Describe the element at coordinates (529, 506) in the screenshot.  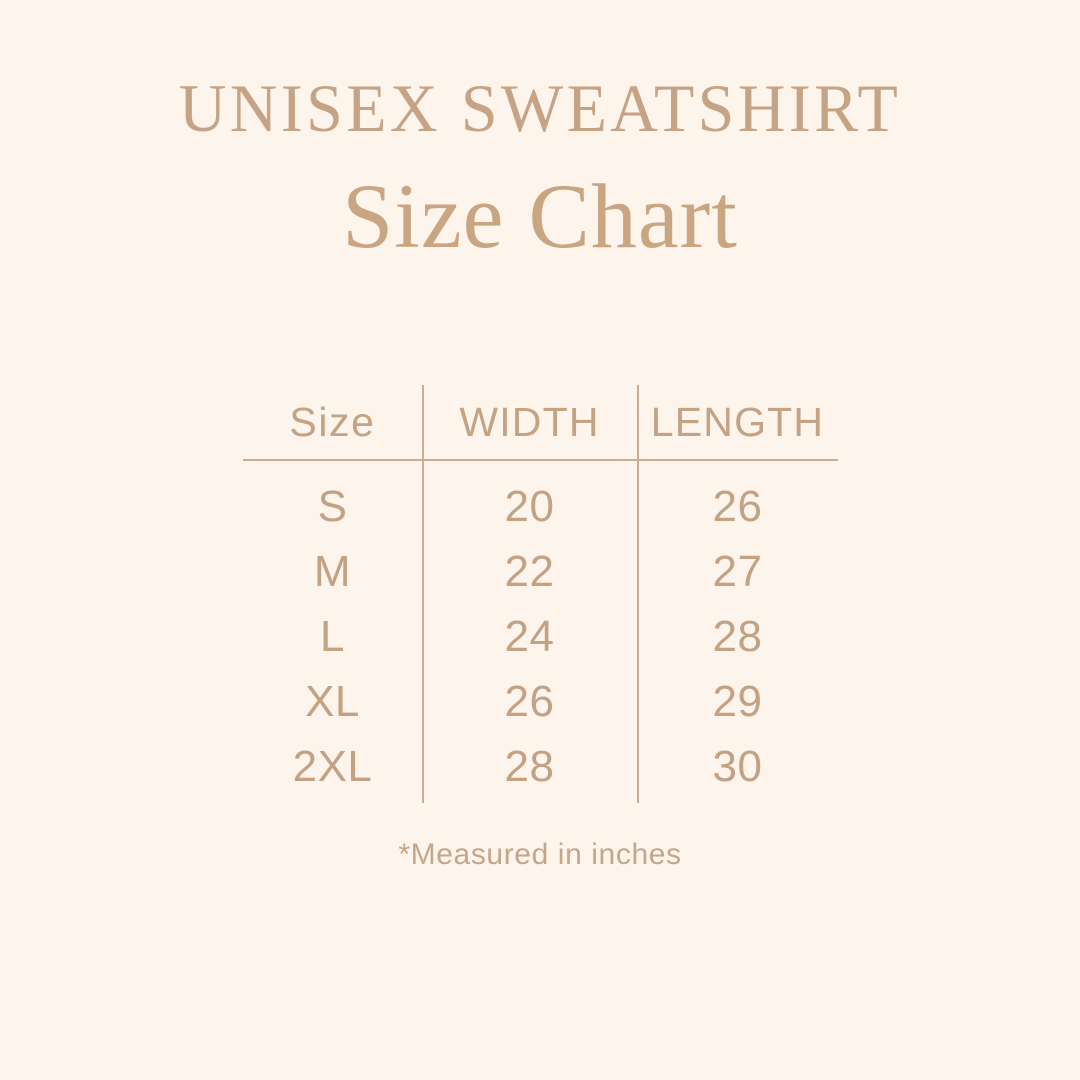
I see `cell-width: 20` at that location.